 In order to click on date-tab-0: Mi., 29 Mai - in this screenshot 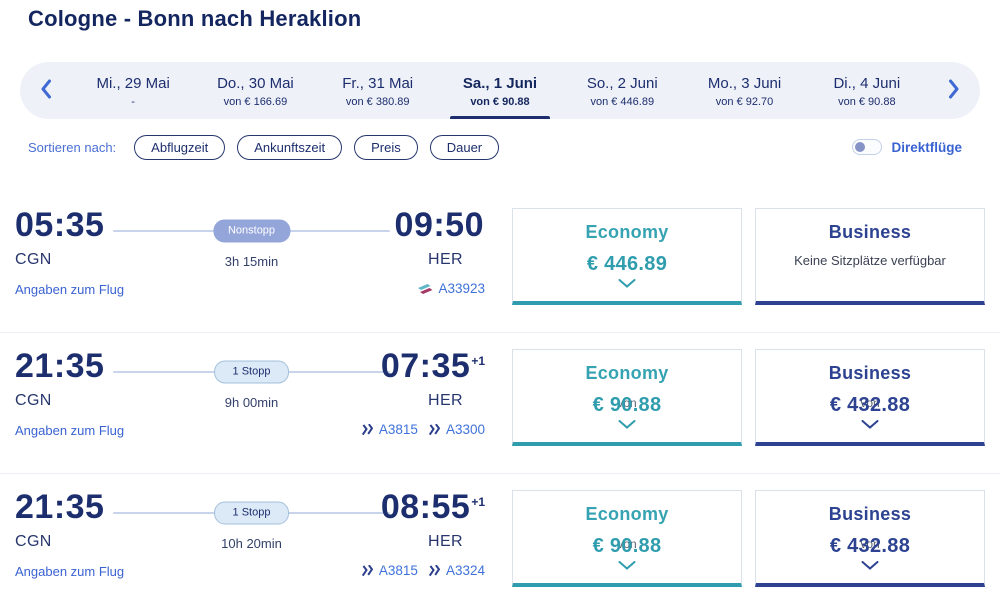, I will do `click(133, 90)`.